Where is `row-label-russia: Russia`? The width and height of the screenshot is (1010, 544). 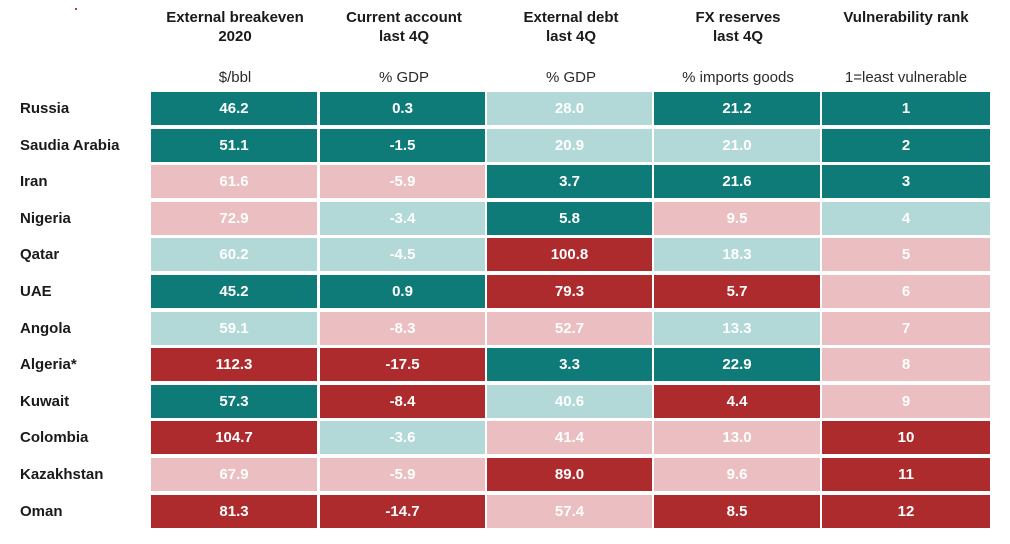
row-label-russia: Russia is located at coordinates (45, 108).